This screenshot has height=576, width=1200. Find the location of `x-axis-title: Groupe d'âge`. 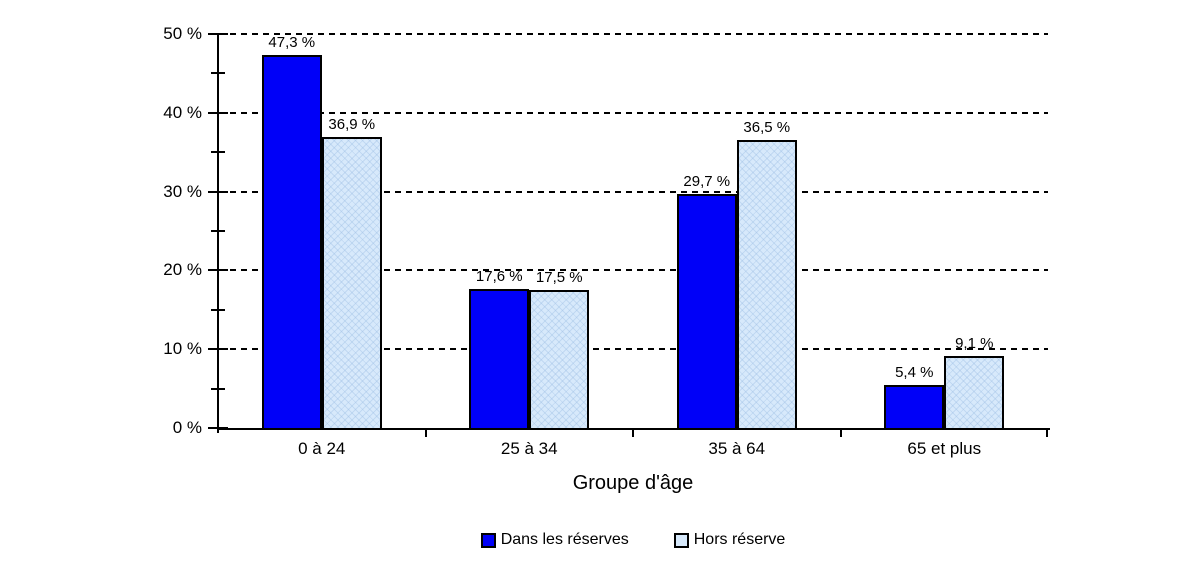

x-axis-title: Groupe d'âge is located at coordinates (633, 483).